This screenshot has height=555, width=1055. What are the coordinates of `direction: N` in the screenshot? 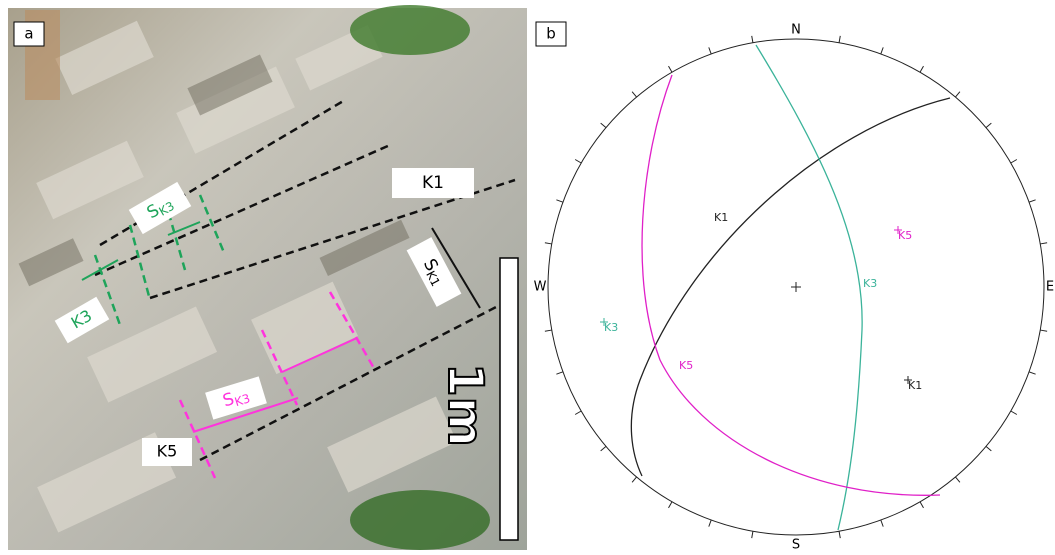 It's located at (796, 30).